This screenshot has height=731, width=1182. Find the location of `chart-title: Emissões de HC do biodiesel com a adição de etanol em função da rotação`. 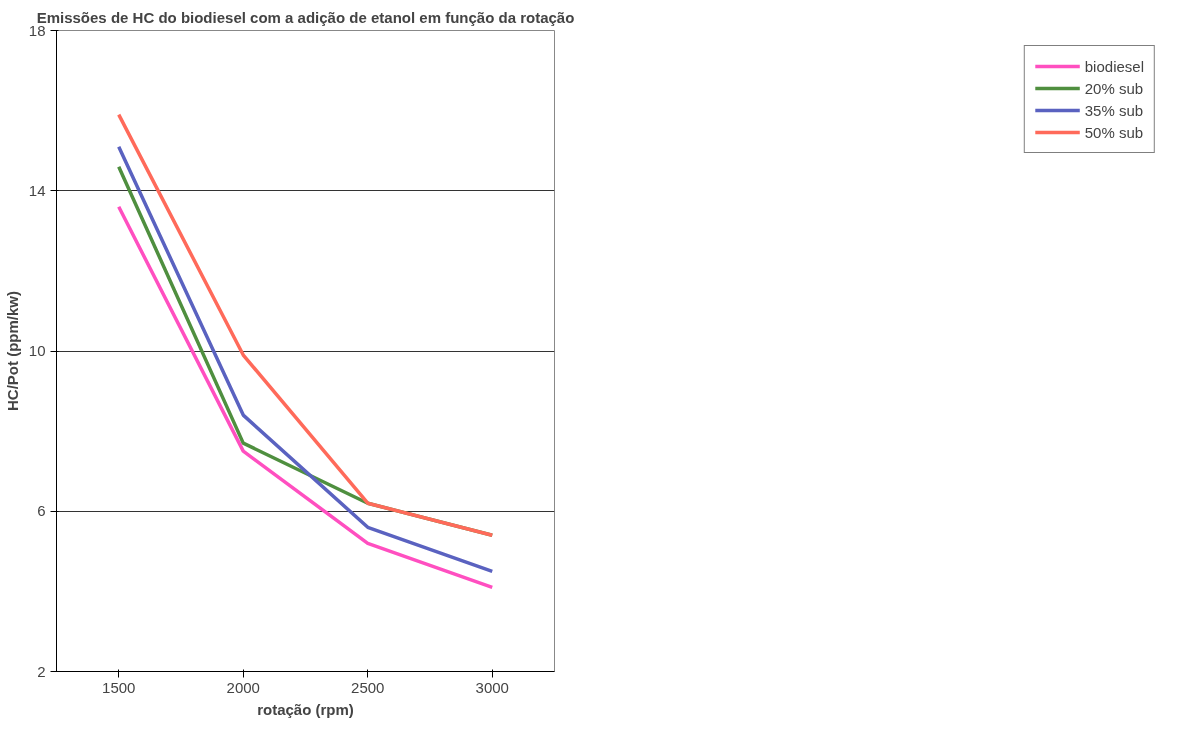

chart-title: Emissões de HC do biodiesel com a adição de etanol em função da rotação is located at coordinates (305, 17).